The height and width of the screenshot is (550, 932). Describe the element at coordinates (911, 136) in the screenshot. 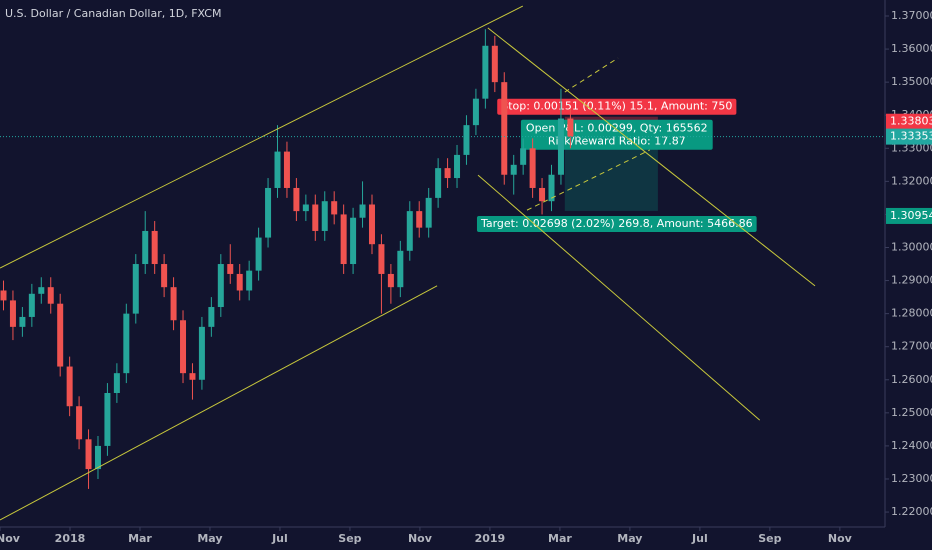

I see `price-label: 1.33353` at that location.